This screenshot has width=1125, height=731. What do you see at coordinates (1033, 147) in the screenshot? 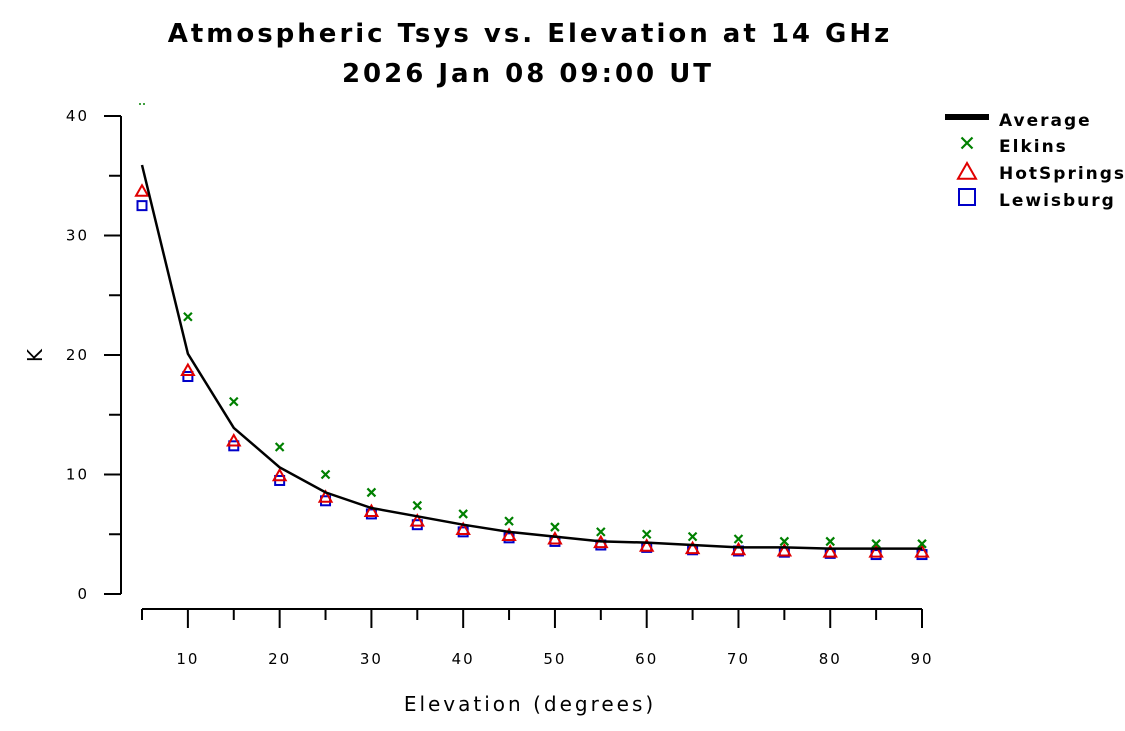
I see `legend-label-elkins: Elkins` at bounding box center [1033, 147].